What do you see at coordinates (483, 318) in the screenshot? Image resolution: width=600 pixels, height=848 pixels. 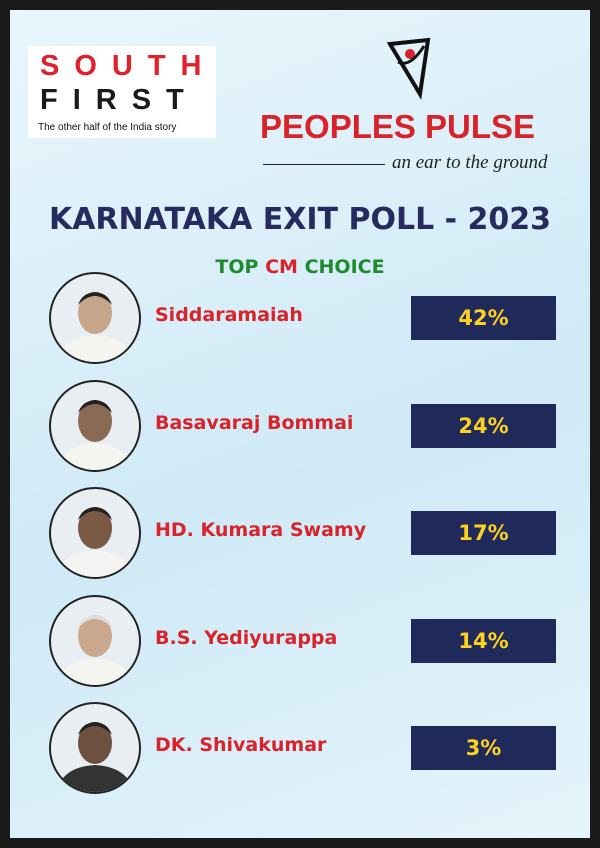 I see `vote-share: 42%` at bounding box center [483, 318].